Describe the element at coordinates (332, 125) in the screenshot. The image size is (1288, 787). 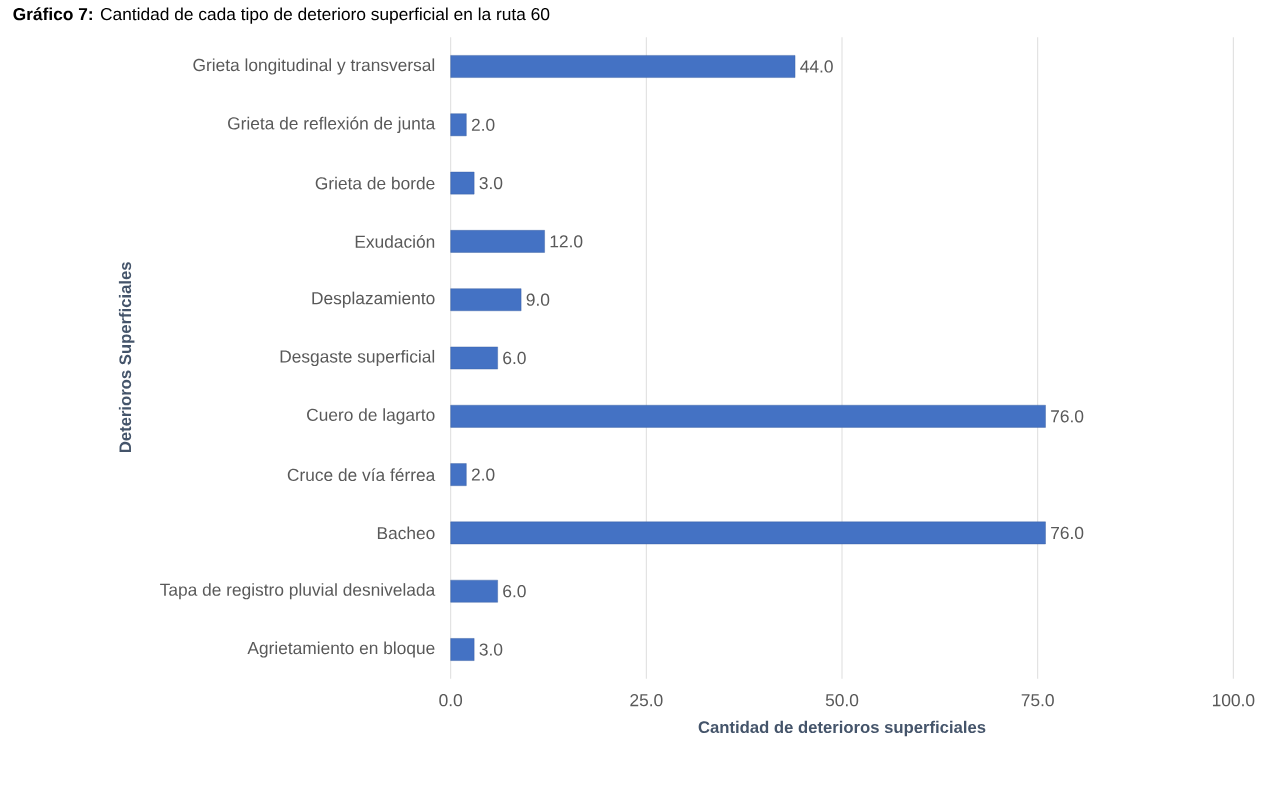
I see `y-tick-label: Grieta de reflexión de junta` at that location.